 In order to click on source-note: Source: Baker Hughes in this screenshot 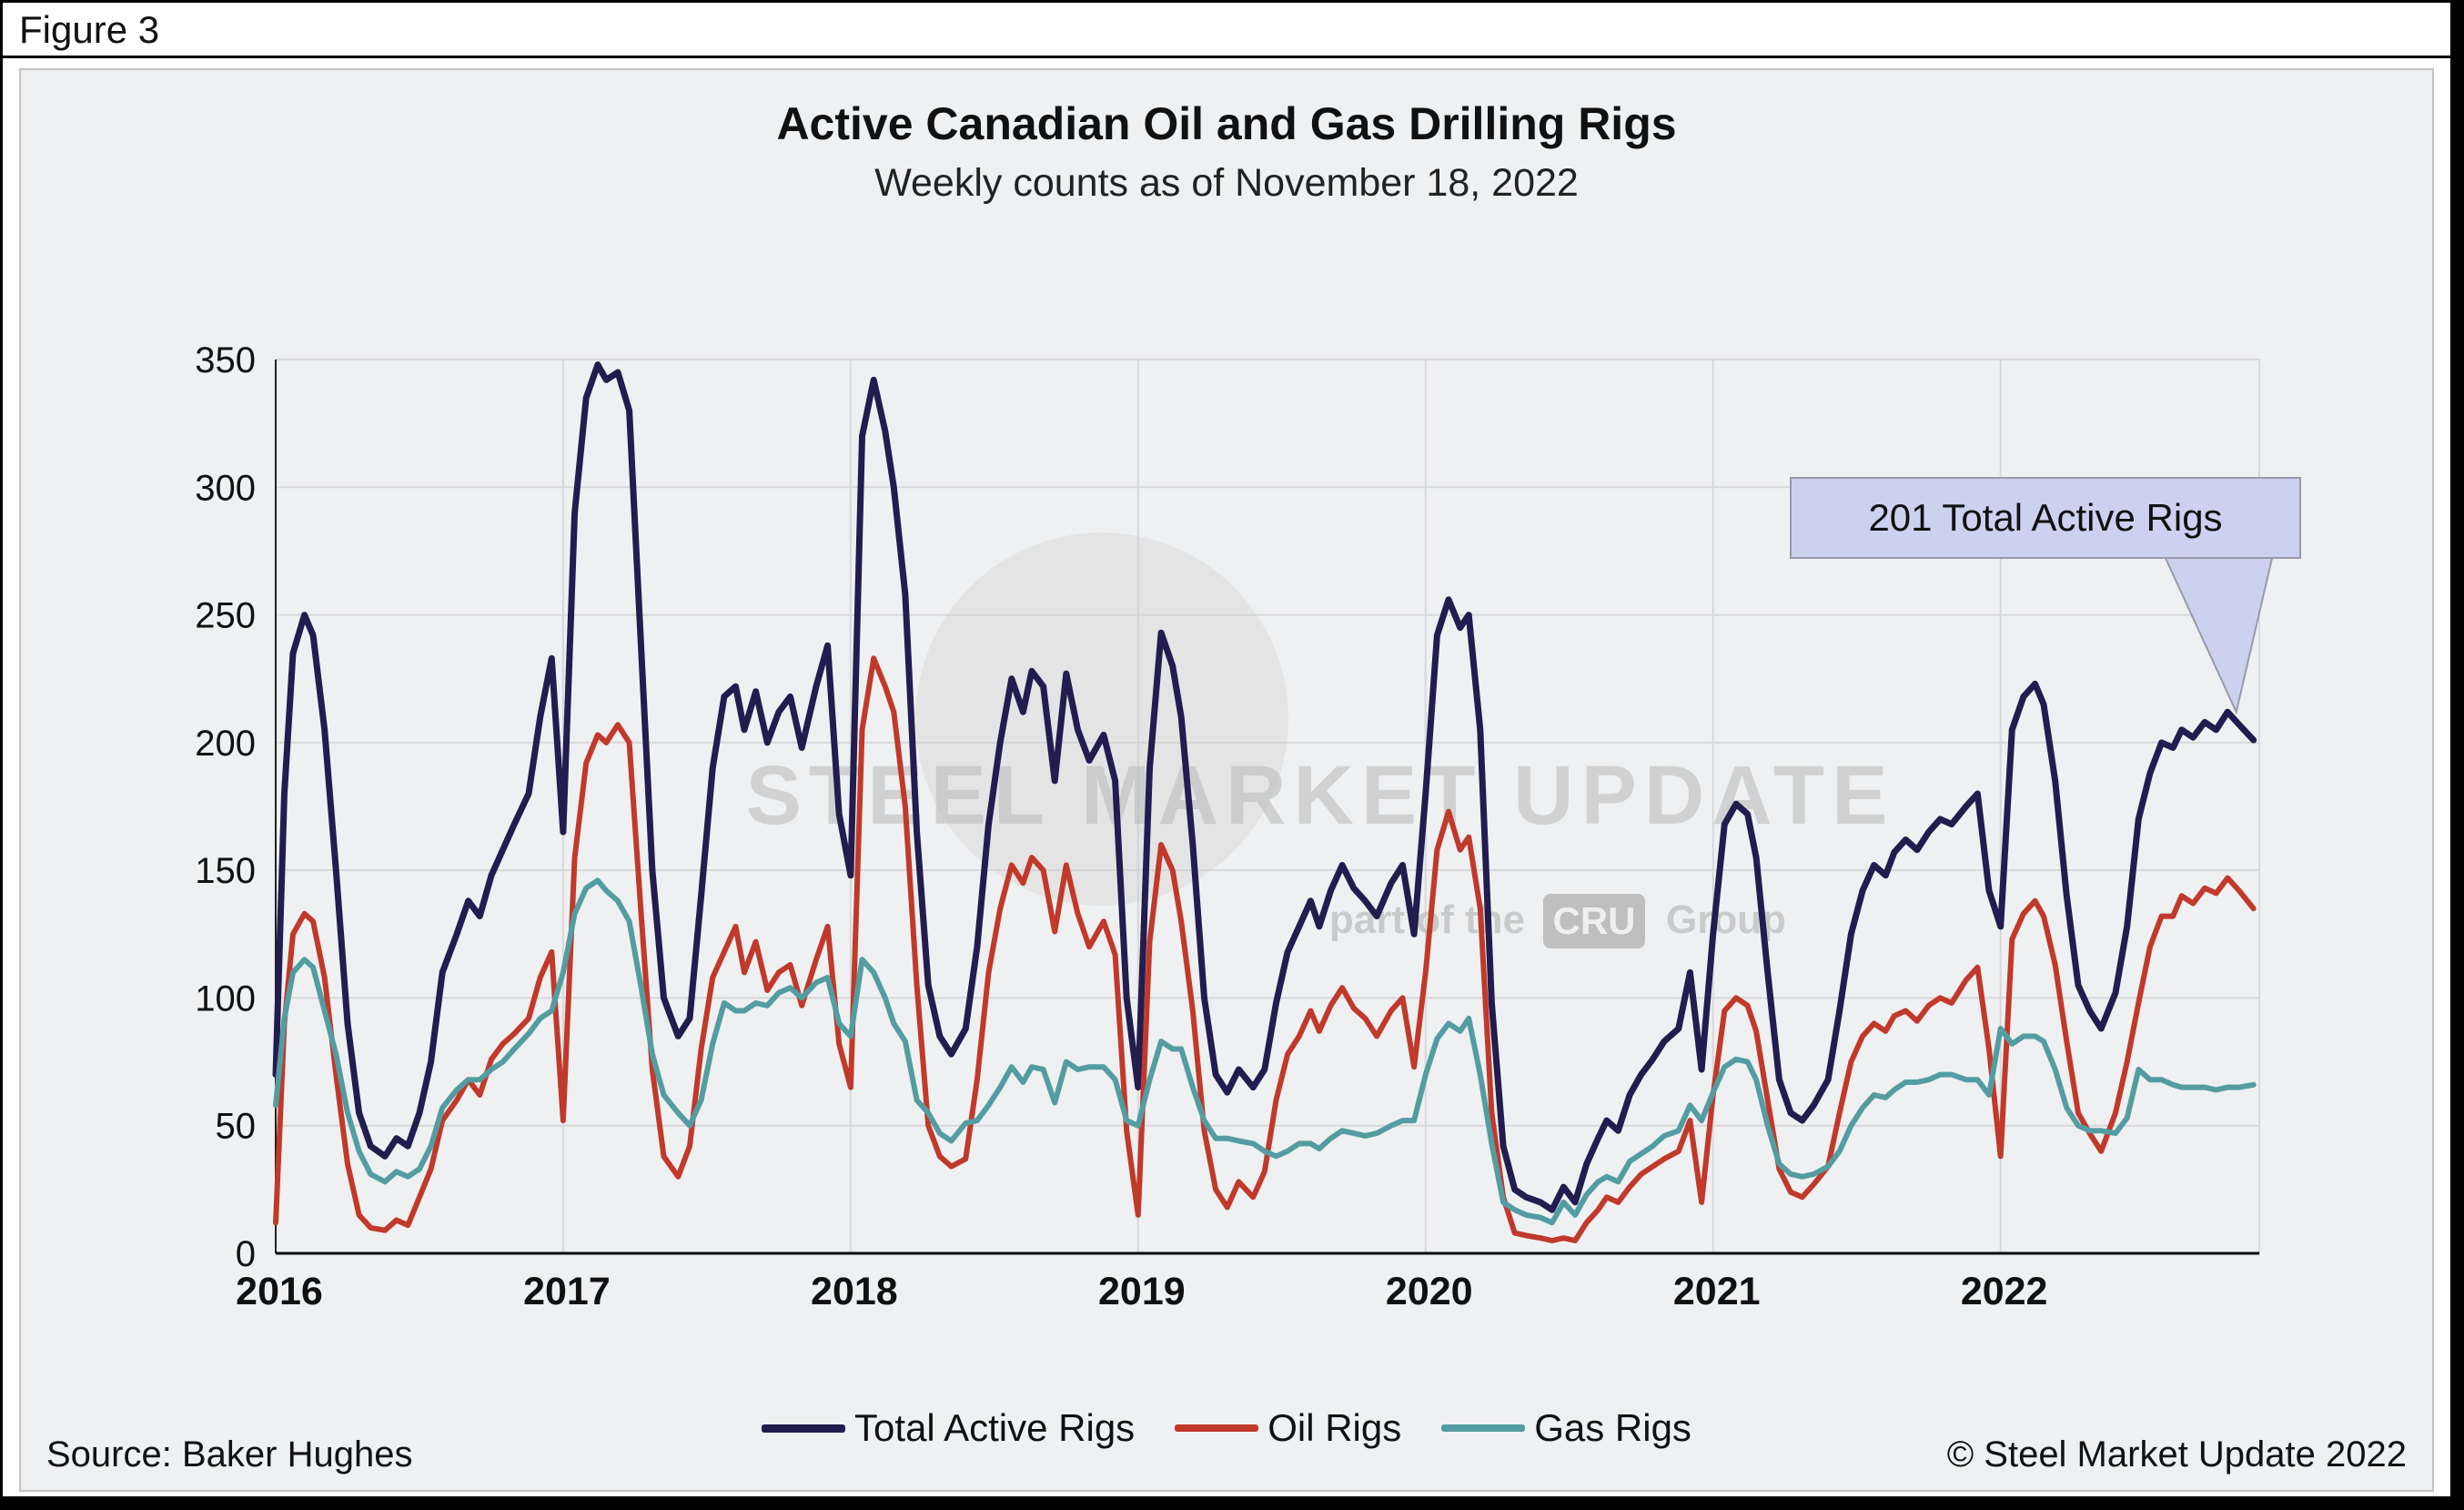, I will do `click(230, 1454)`.